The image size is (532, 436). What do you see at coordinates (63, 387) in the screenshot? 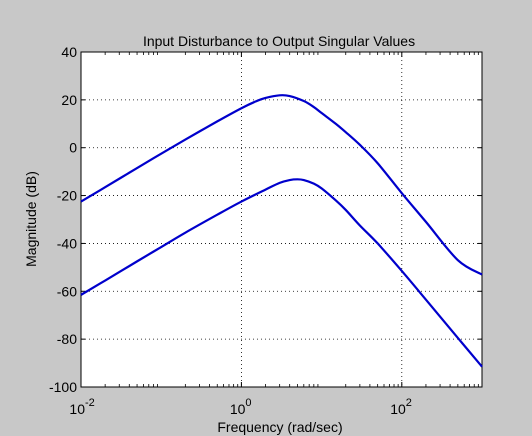
I see `y-tick-label: -100` at bounding box center [63, 387].